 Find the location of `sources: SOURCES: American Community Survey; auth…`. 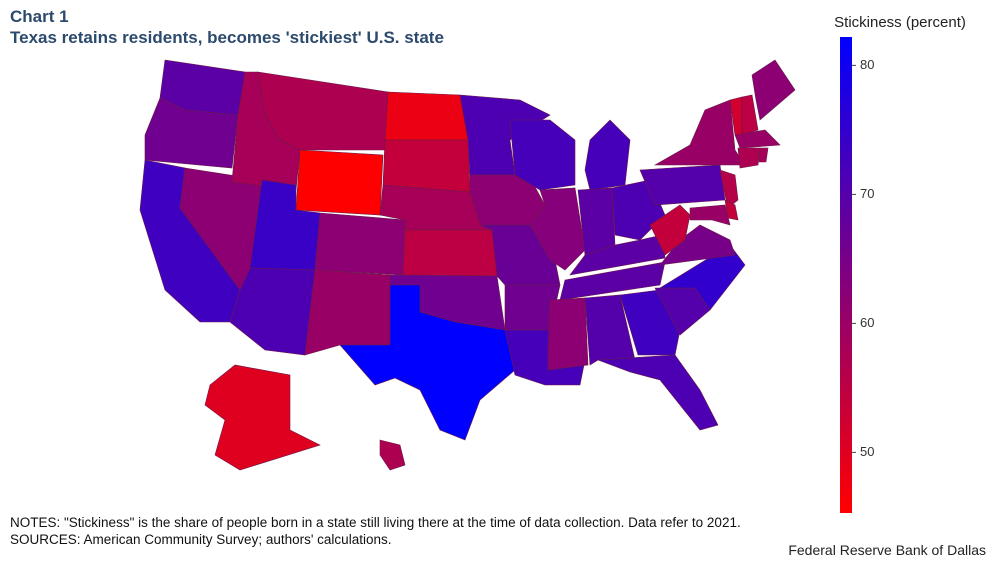

sources: SOURCES: American Community Survey; auth… is located at coordinates (200, 539).